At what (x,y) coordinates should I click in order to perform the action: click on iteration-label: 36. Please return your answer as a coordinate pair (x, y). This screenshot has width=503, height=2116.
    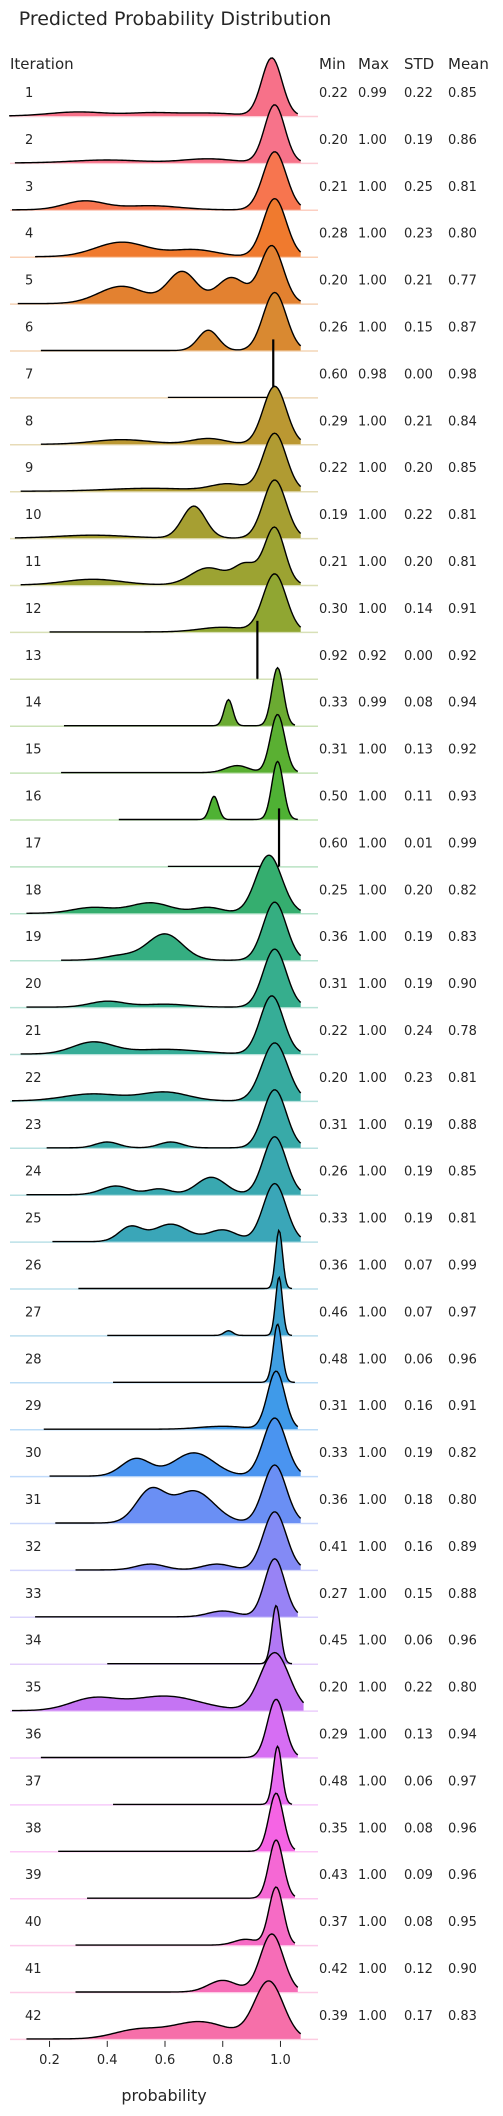
    Looking at the image, I should click on (33, 1735).